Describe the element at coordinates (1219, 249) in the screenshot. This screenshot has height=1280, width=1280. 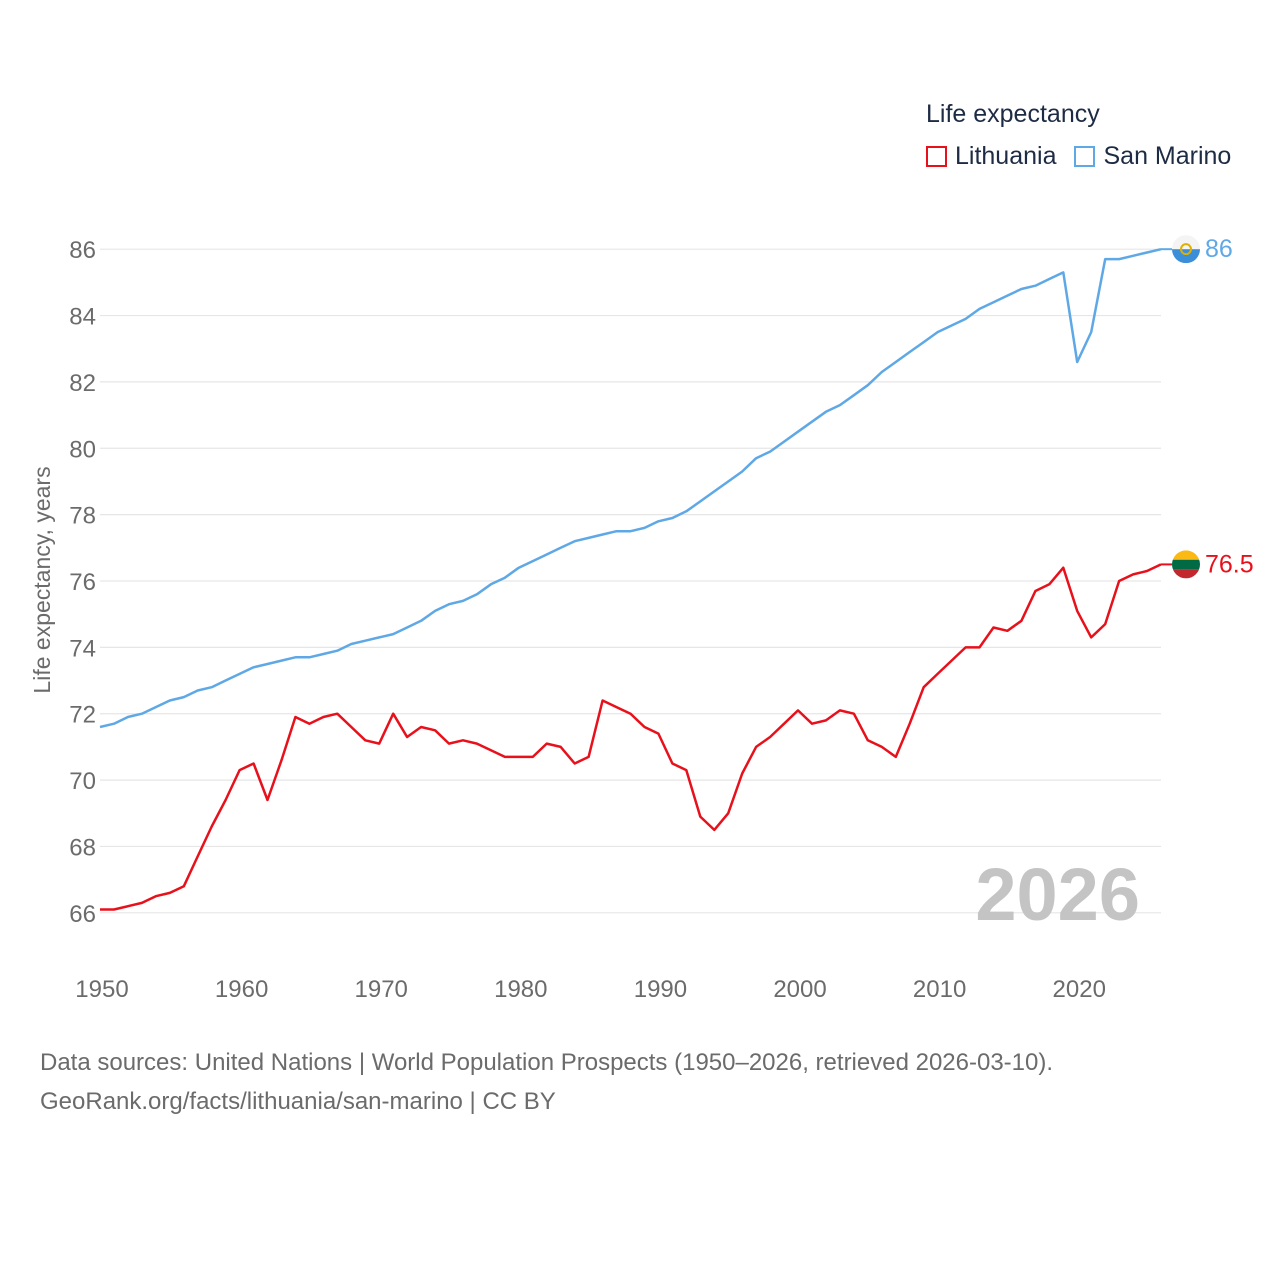
I see `end-label-san-marino: 86` at that location.